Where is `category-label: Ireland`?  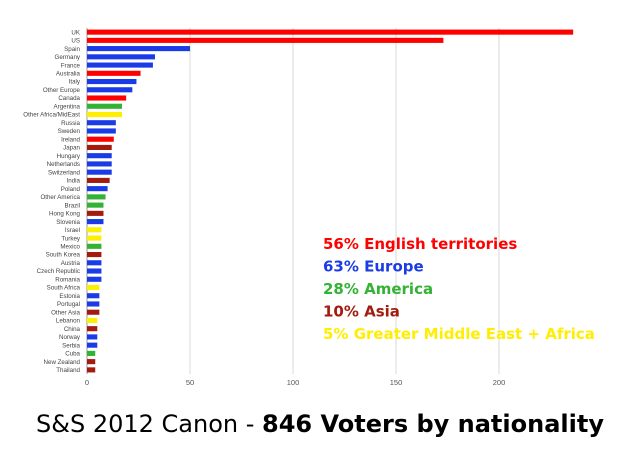
category-label: Ireland is located at coordinates (70, 139).